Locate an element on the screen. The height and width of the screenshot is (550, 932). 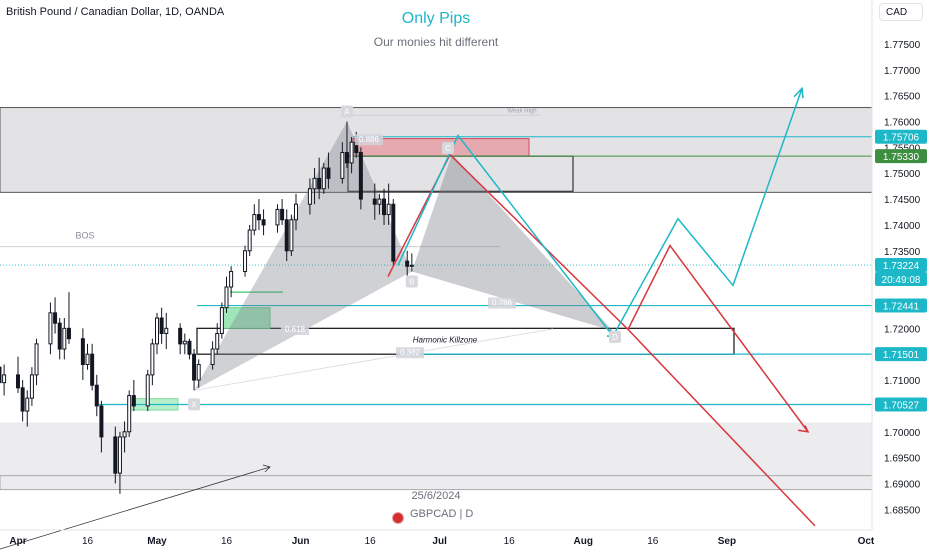
canada-flag-icon is located at coordinates (398, 518).